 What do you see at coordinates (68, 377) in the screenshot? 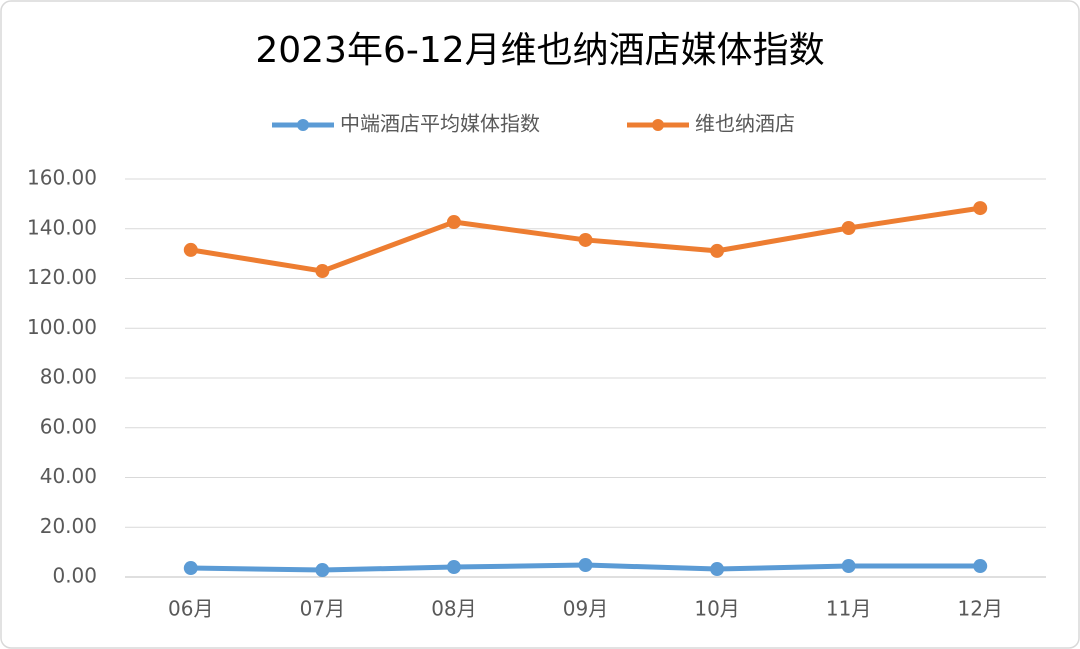
I see `y-tick-label: 80.00` at bounding box center [68, 377].